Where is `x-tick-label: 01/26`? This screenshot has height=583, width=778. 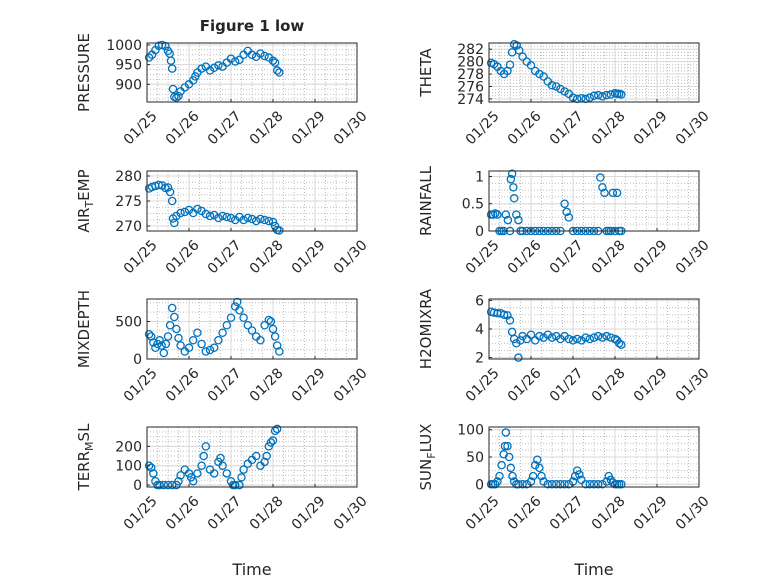
x-tick-label: 01/26 is located at coordinates (525, 513).